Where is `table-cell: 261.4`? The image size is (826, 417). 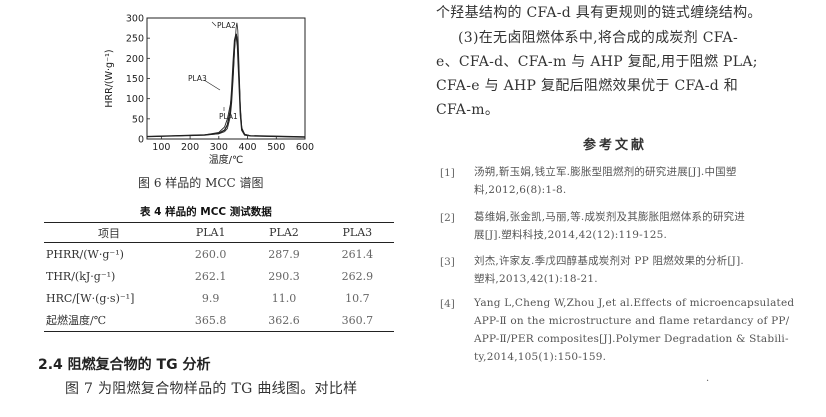
table-cell: 261.4 is located at coordinates (357, 254).